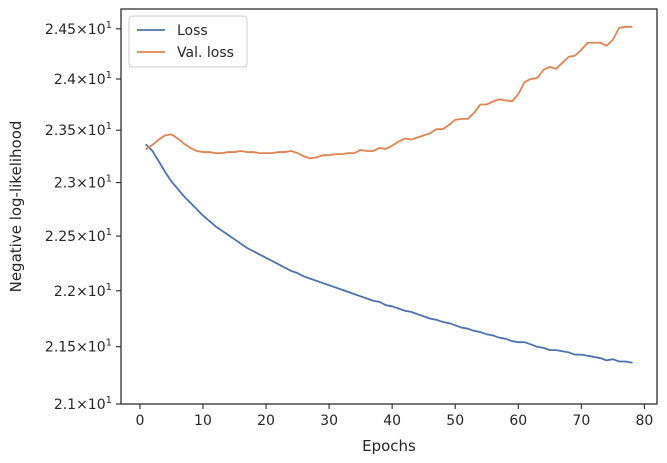  What do you see at coordinates (518, 421) in the screenshot?
I see `x-tick-label: 60` at bounding box center [518, 421].